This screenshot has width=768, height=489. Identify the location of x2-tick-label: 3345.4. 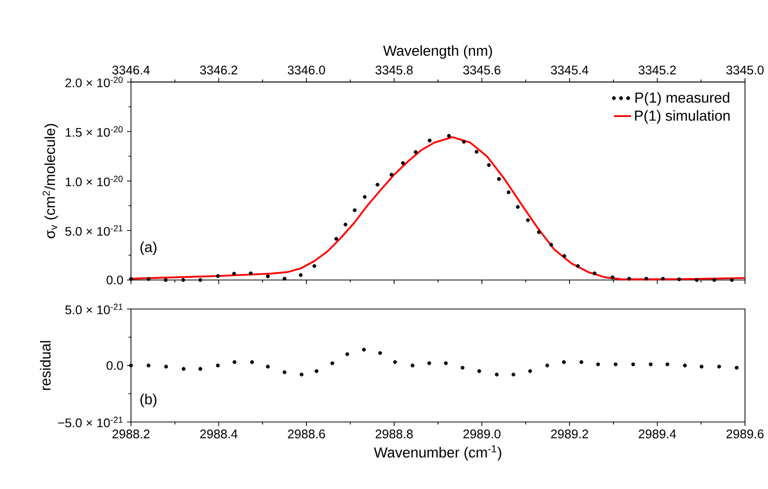
(569, 70).